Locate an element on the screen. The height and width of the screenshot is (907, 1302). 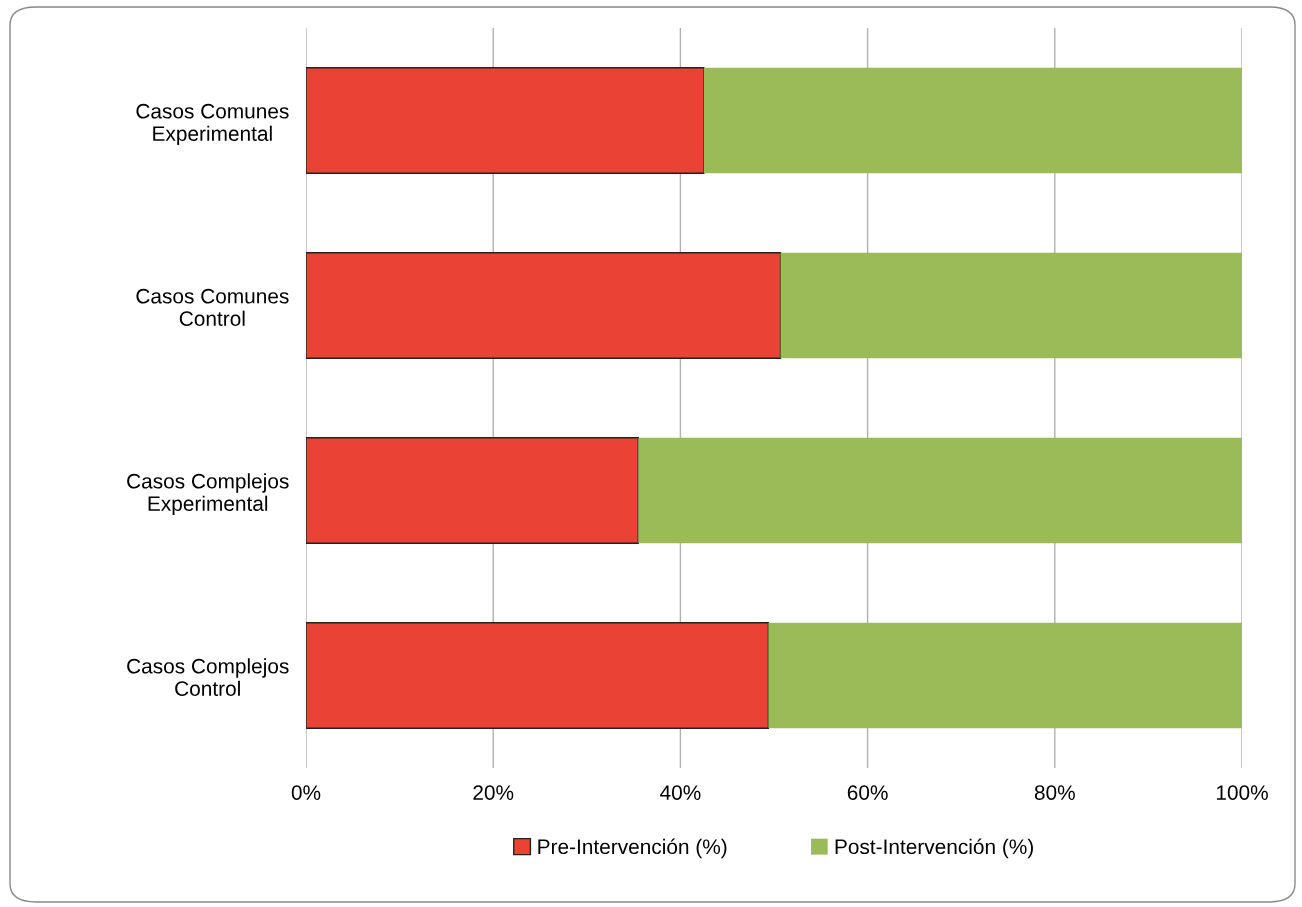
y-tick-label: Casos Complejos Control is located at coordinates (208, 677).